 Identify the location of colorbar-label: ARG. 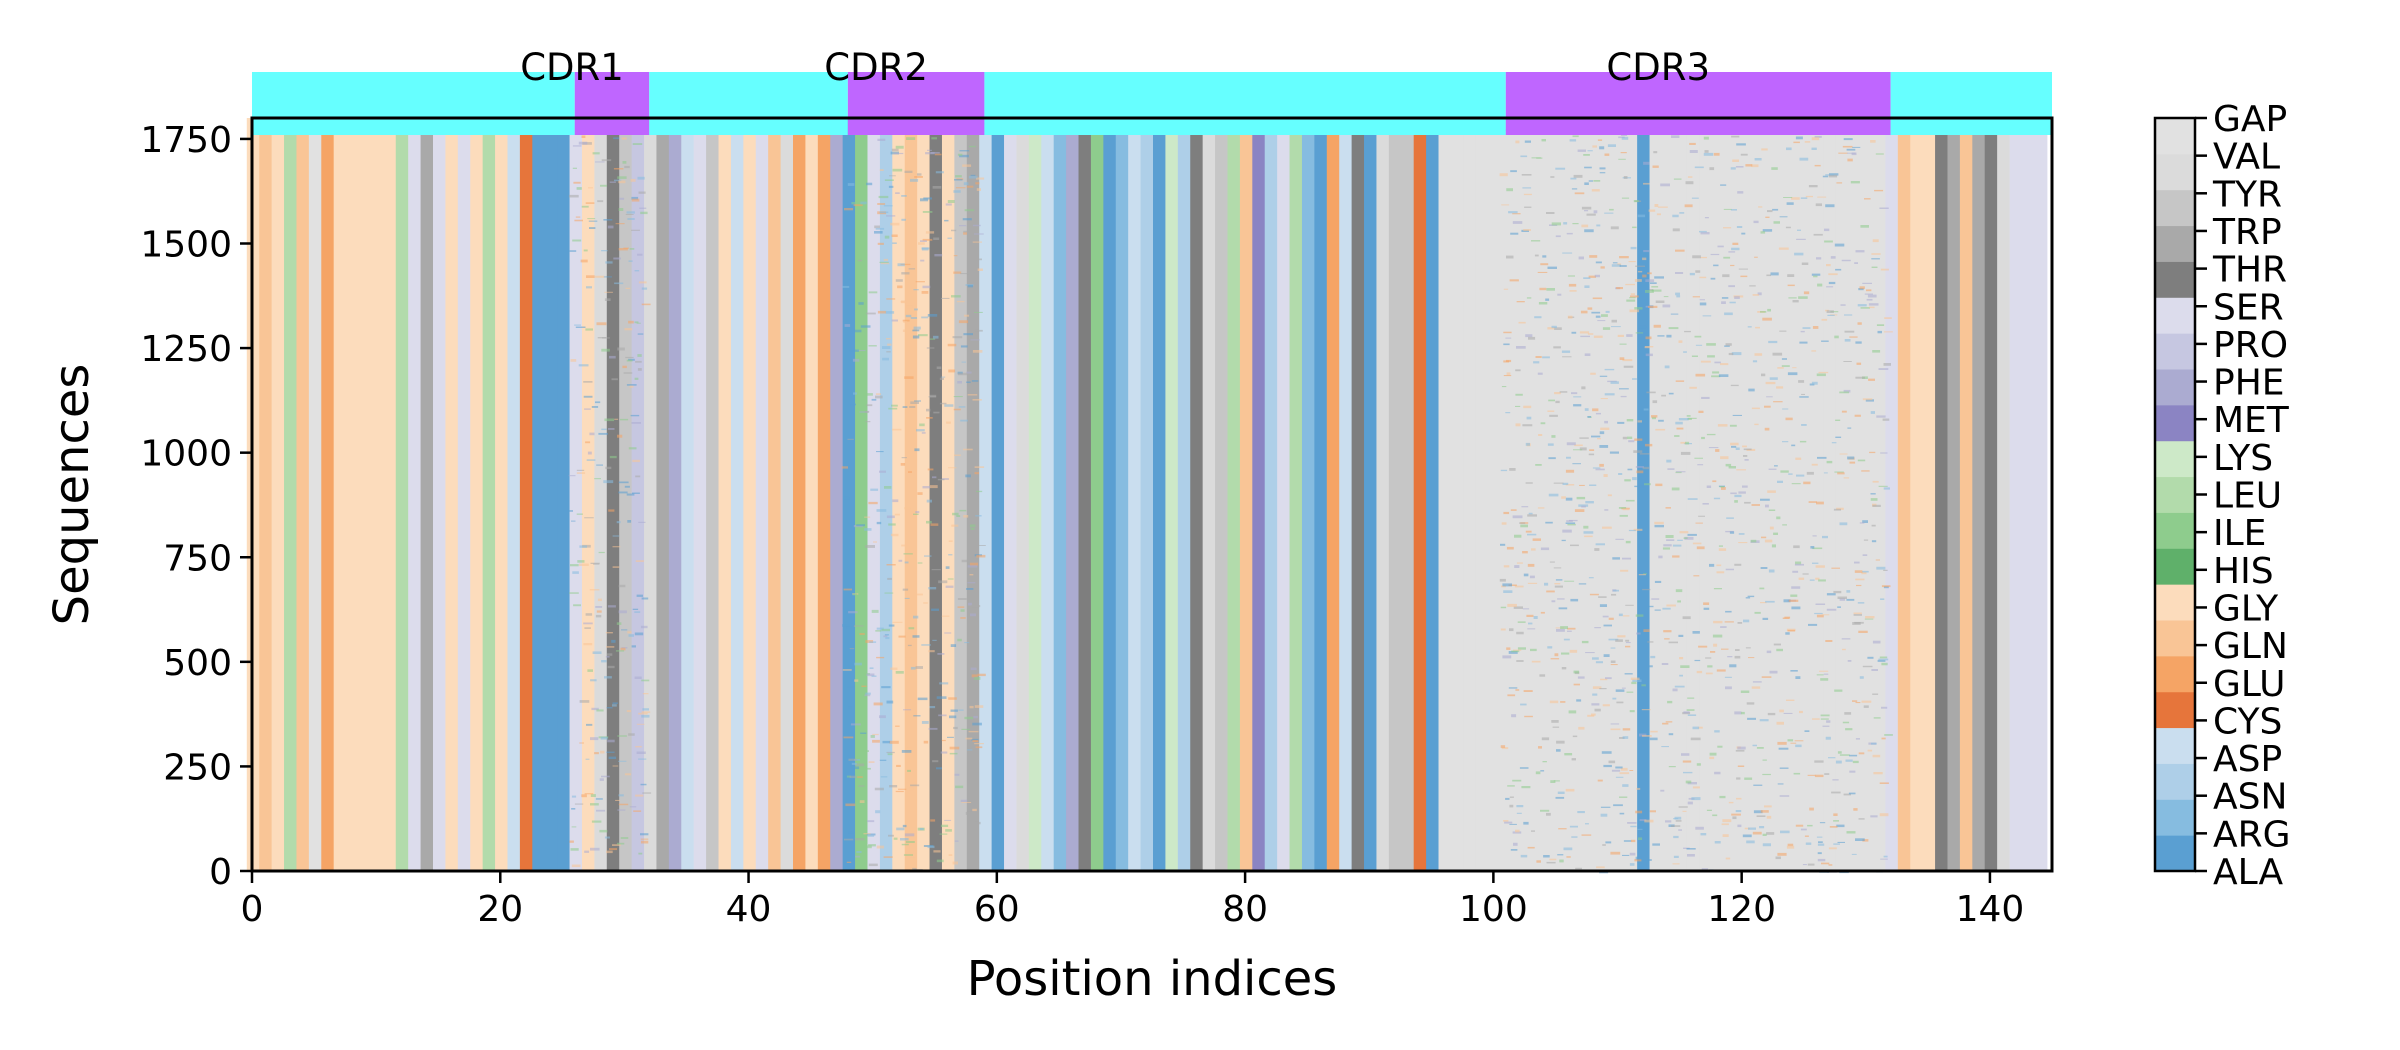
(2252, 834).